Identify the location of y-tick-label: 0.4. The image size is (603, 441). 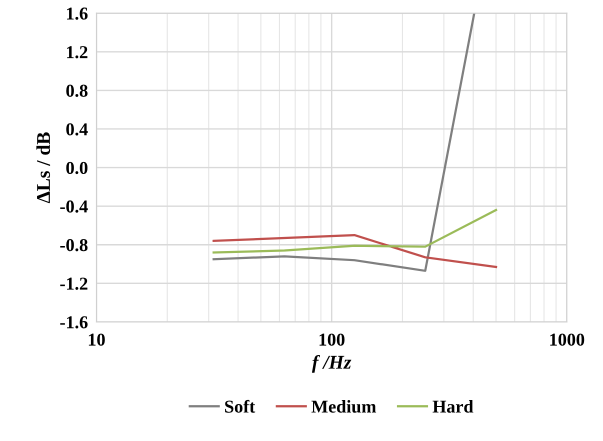
(77, 129).